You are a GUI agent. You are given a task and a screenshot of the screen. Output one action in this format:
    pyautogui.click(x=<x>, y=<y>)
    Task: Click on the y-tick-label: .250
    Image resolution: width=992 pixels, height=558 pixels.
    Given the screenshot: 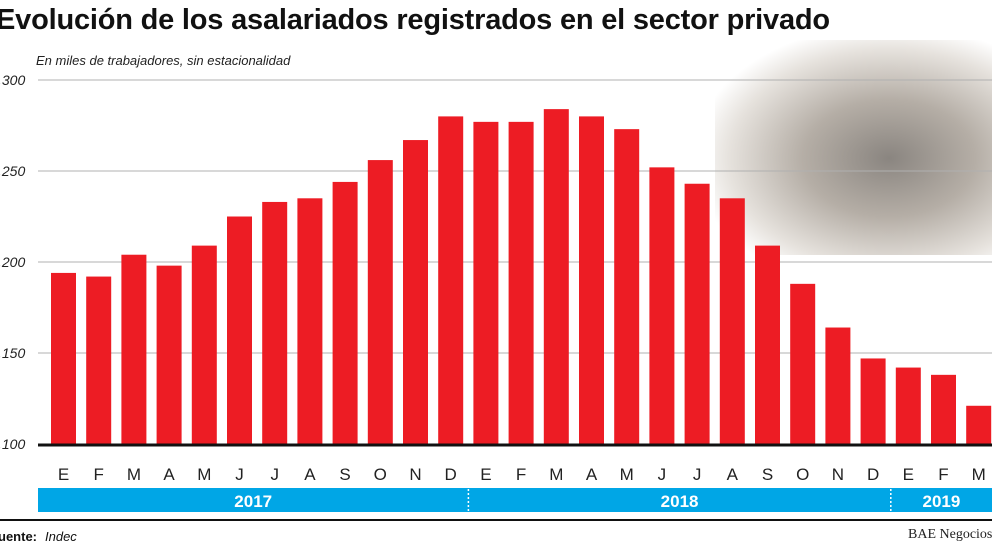 What is the action you would take?
    pyautogui.click(x=12, y=171)
    